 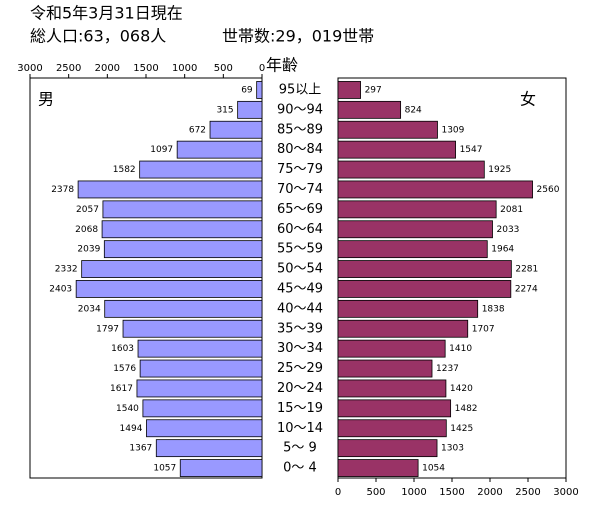 I want to click on value-label: 2274, so click(x=526, y=289).